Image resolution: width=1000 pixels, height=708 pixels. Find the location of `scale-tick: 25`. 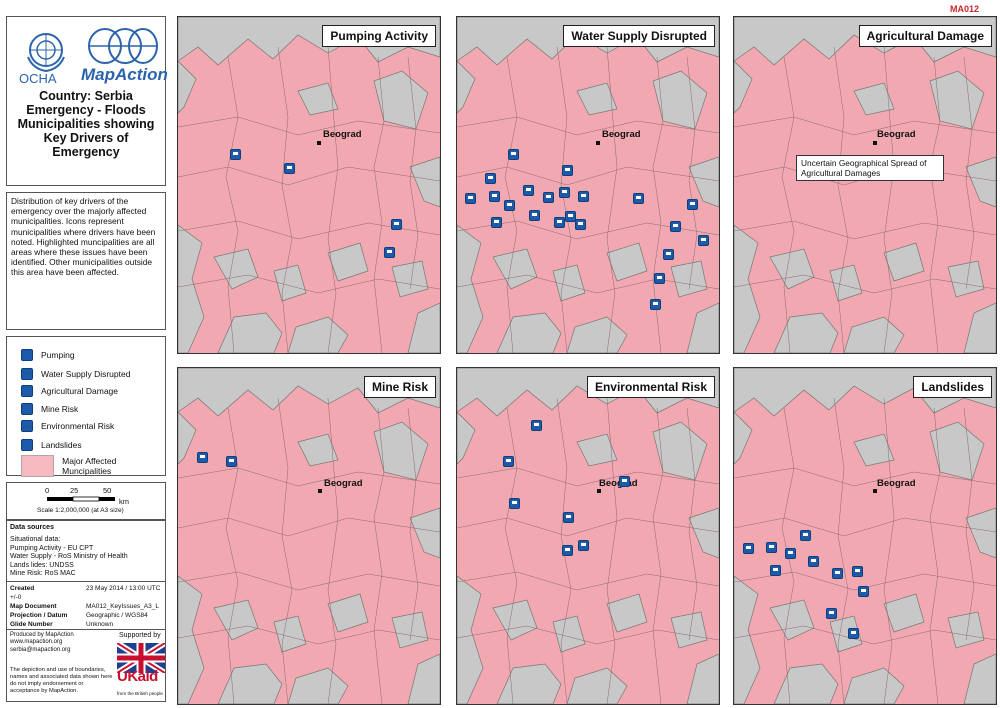

scale-tick: 25 is located at coordinates (74, 490).